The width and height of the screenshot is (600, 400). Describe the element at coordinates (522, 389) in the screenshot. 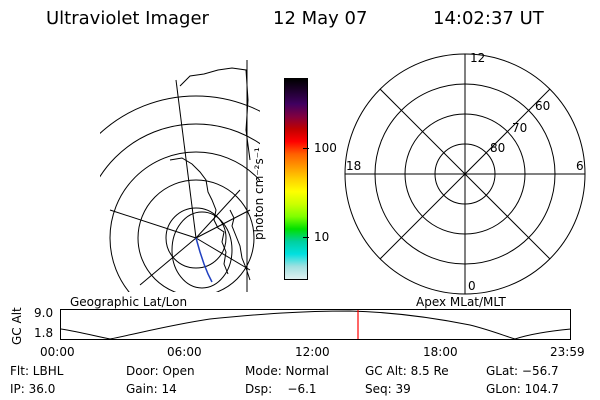

I see `glon-value: GLon: 104.7` at that location.